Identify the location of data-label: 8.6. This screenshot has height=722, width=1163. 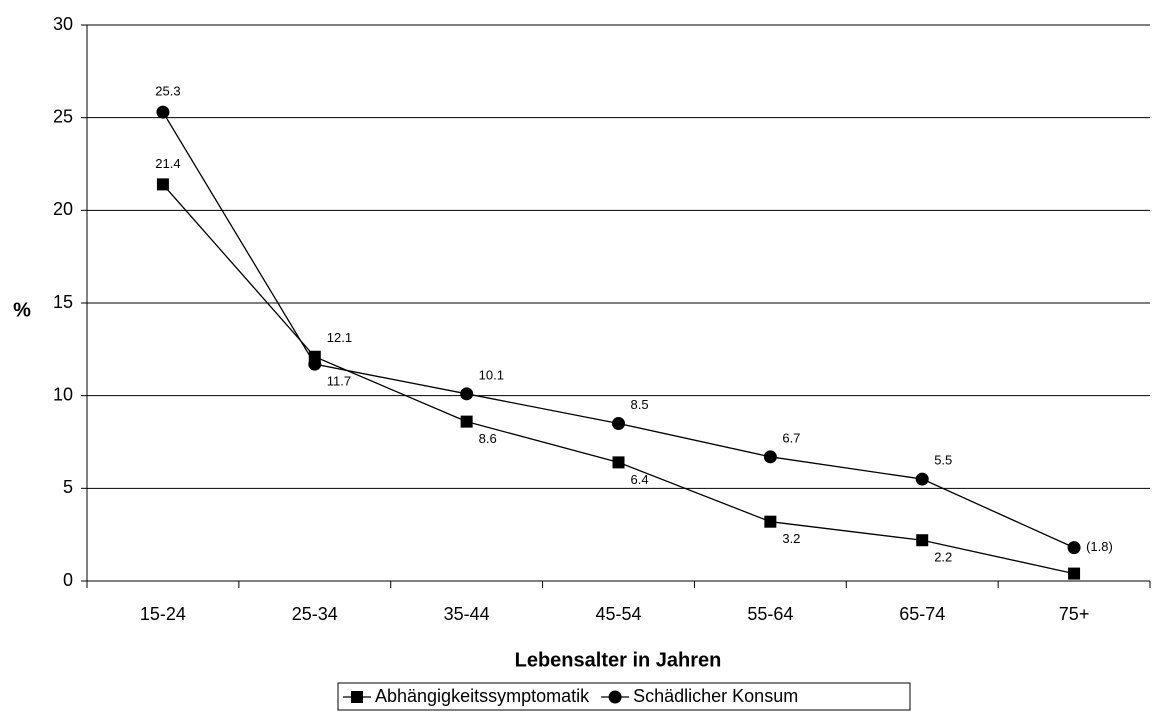
(488, 438).